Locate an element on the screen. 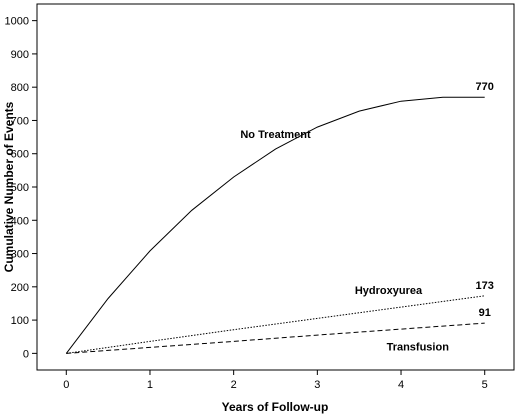 The height and width of the screenshot is (416, 520). y-tick-label: 1000 is located at coordinates (17, 22).